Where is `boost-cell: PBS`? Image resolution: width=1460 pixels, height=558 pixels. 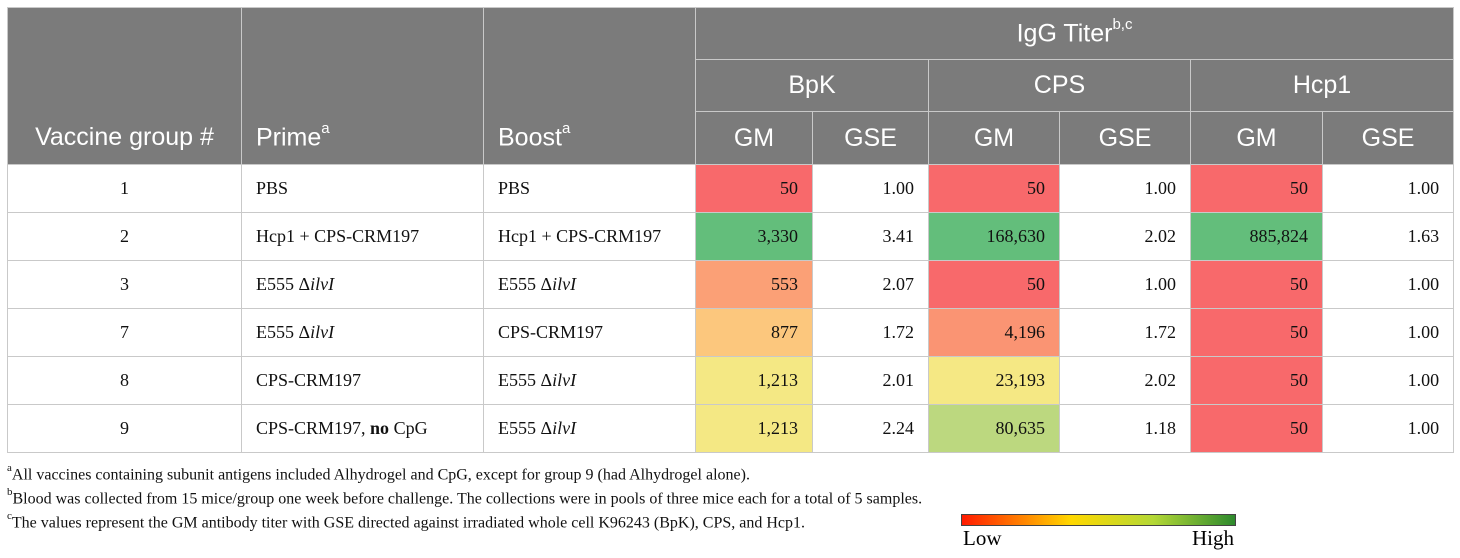
boost-cell: PBS is located at coordinates (589, 188).